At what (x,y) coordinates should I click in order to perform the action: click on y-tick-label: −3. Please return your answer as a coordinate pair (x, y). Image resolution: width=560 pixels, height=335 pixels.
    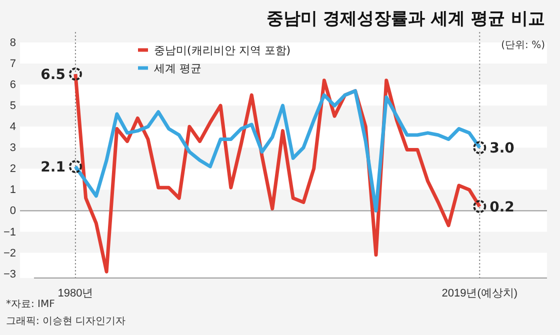
    Looking at the image, I should click on (9, 274).